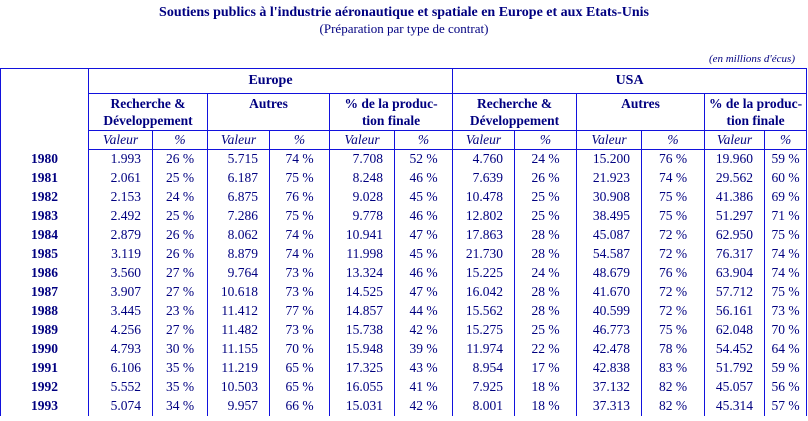 The image size is (808, 421). I want to click on year-cell: 1983, so click(44, 215).